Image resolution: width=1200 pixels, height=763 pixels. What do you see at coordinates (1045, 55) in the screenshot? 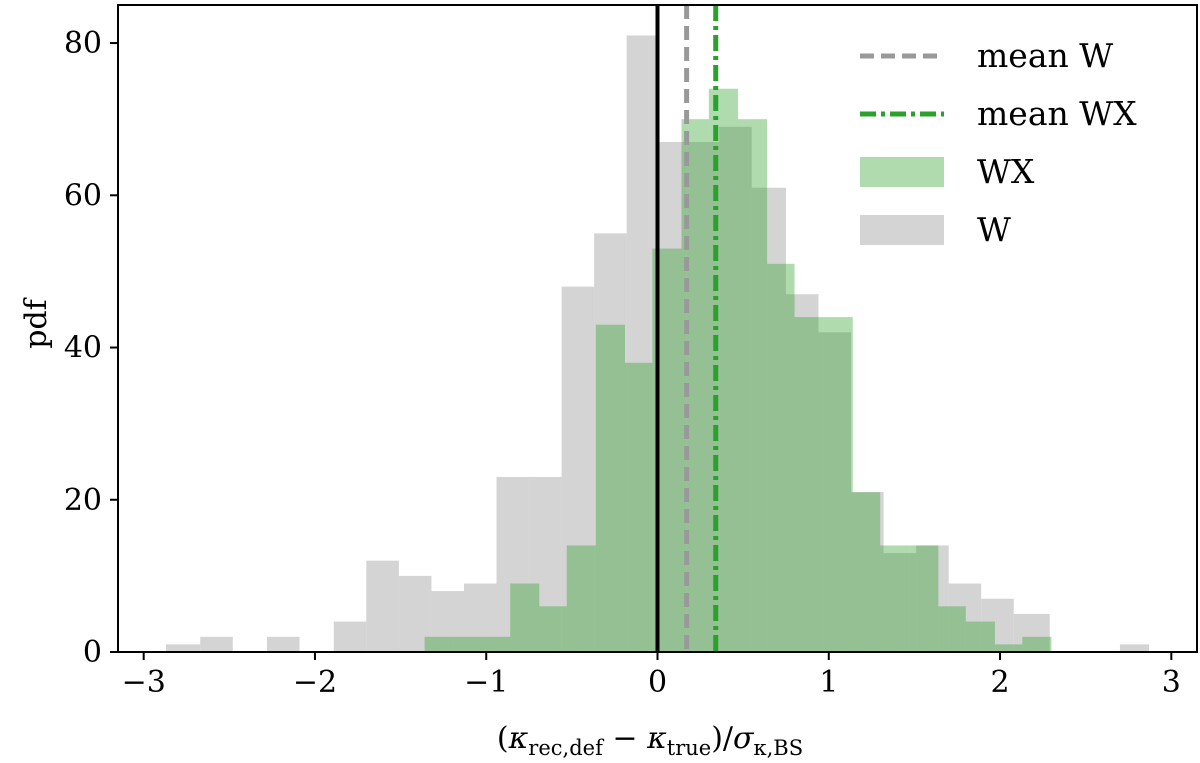
I see `legend-label: mean W` at bounding box center [1045, 55].